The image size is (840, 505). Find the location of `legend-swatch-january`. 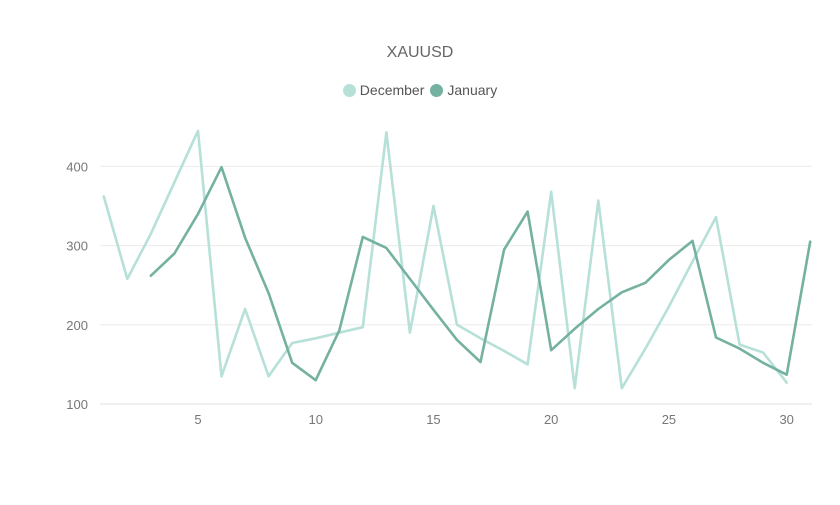

legend-swatch-january is located at coordinates (437, 90).